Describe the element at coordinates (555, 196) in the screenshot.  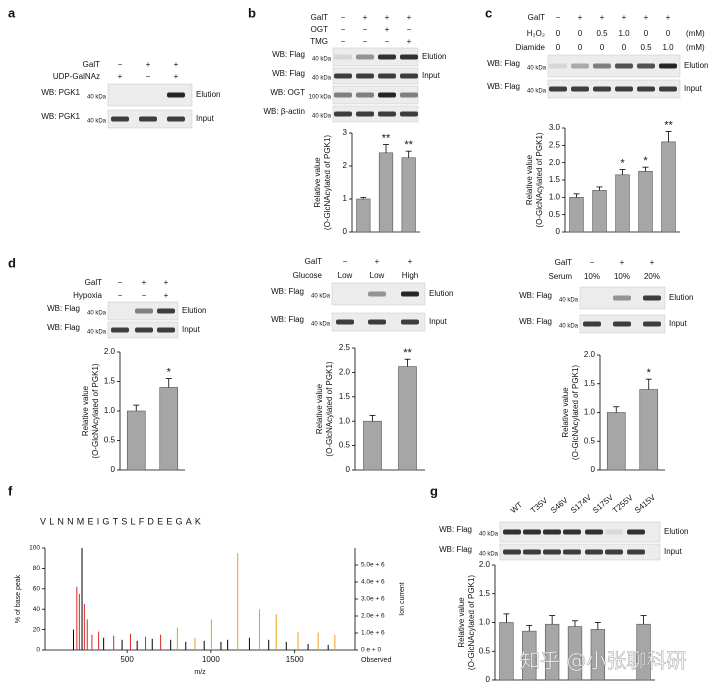
I see `y-tick-label: 1.0` at that location.